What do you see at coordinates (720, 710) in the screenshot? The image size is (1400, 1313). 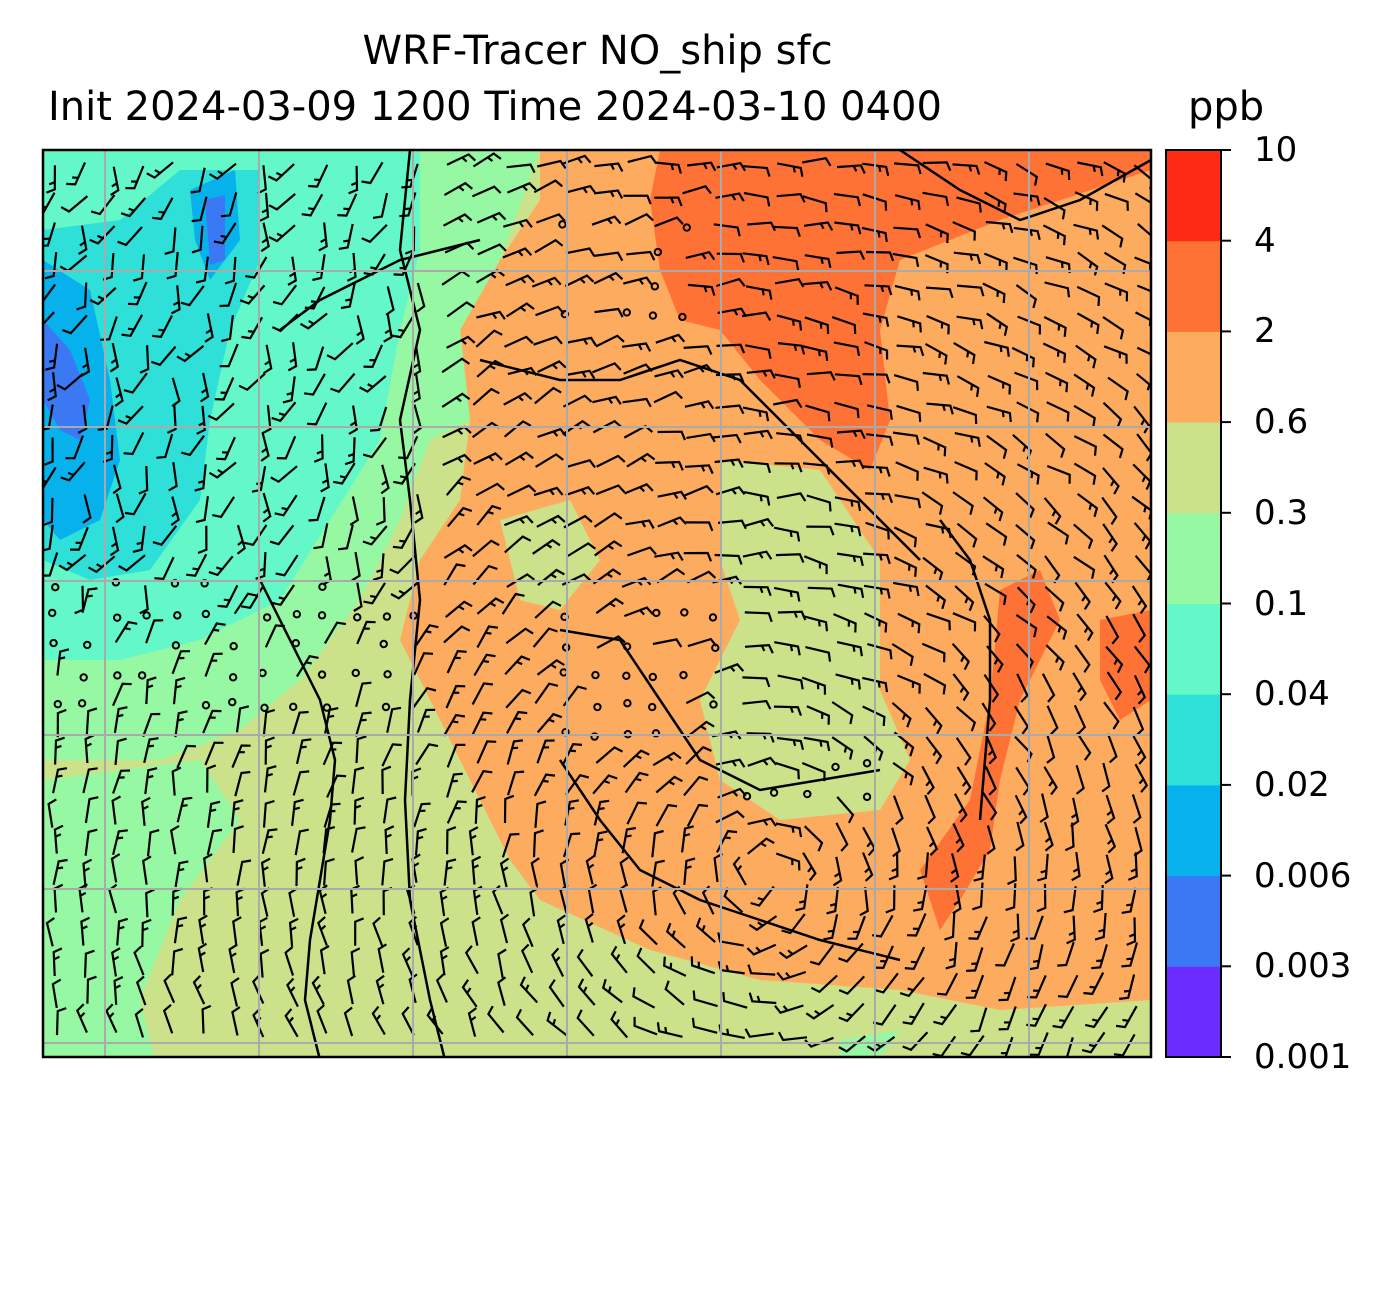 I see `coastline-southeast` at bounding box center [720, 710].